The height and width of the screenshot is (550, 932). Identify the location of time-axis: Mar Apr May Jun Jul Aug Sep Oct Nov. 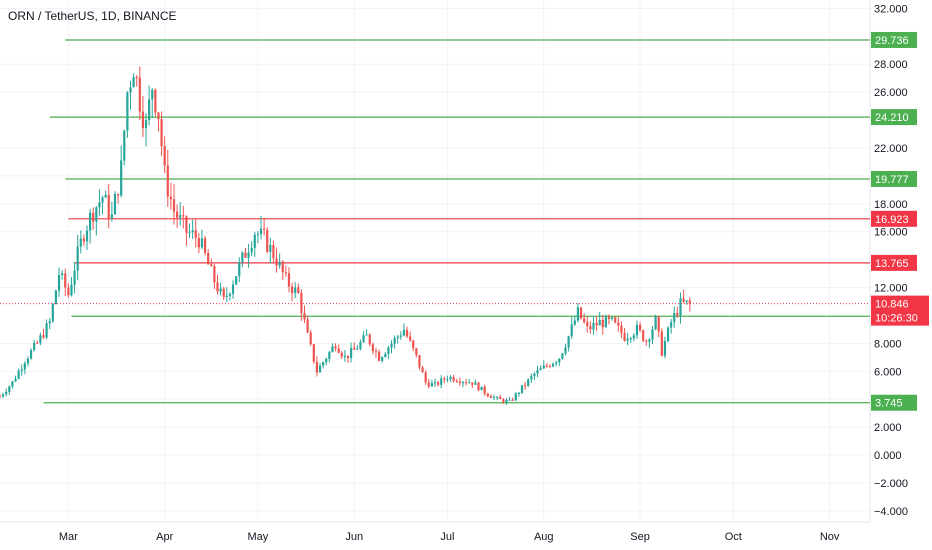
(449, 537).